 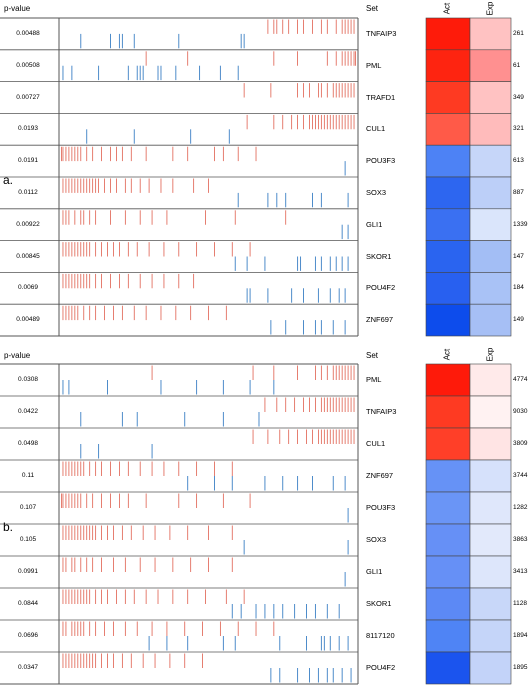 What do you see at coordinates (380, 635) in the screenshot?
I see `set-label: 8117120` at bounding box center [380, 635].